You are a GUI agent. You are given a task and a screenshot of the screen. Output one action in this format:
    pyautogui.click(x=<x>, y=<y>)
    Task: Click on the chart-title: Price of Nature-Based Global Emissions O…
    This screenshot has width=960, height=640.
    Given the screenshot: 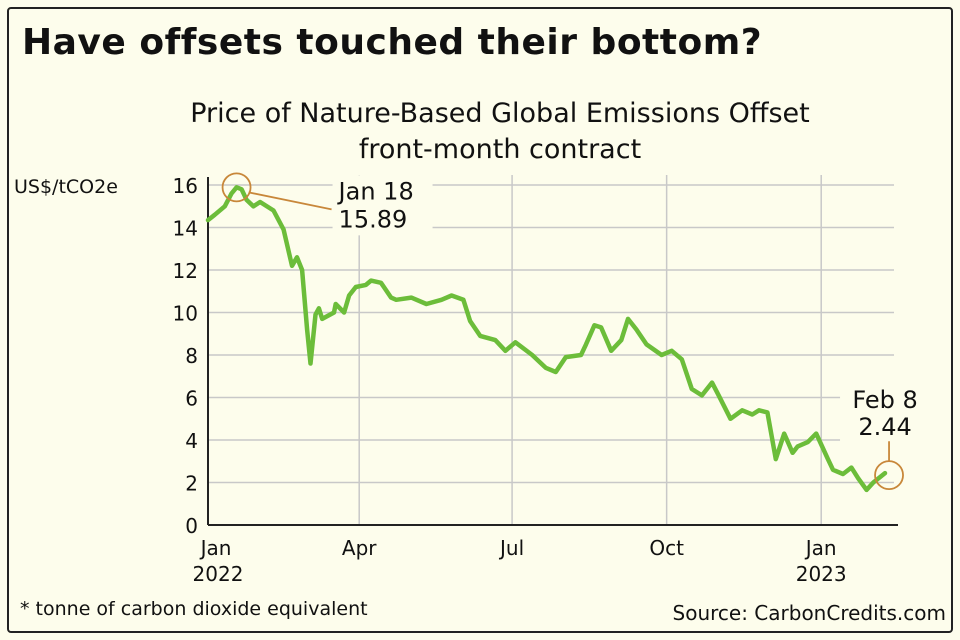 What is the action you would take?
    pyautogui.click(x=500, y=113)
    